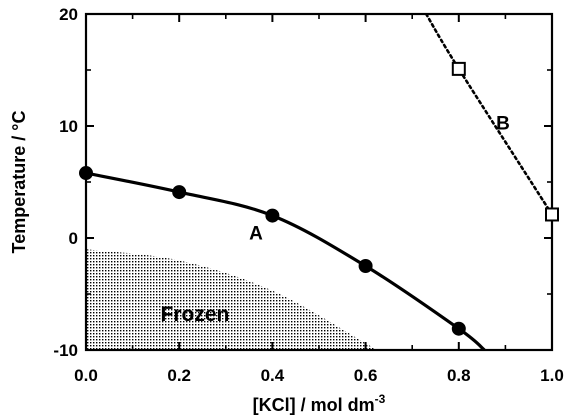  What do you see at coordinates (488, 115) in the screenshot?
I see `series-b-line` at bounding box center [488, 115].